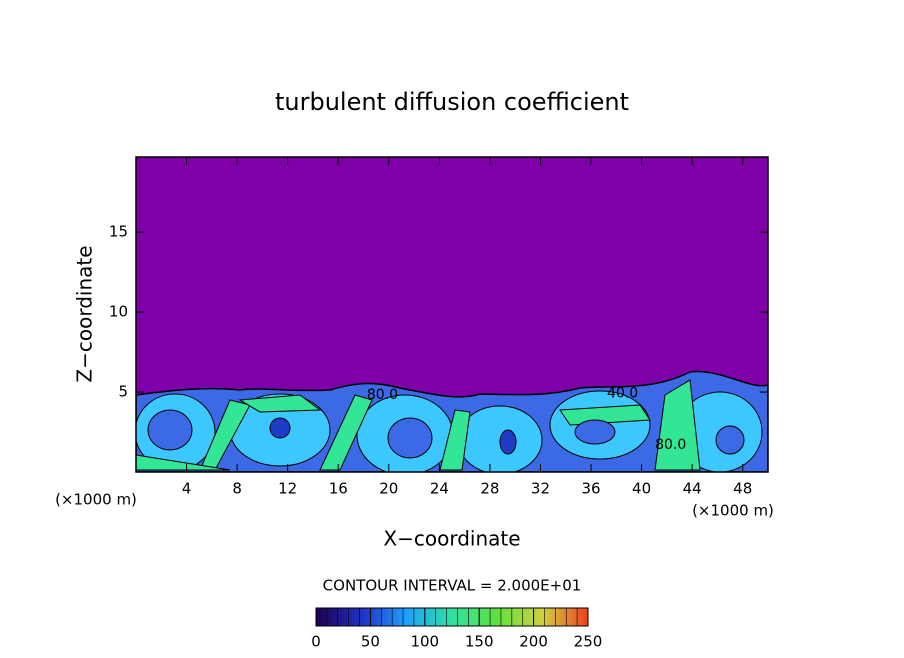 This screenshot has height=658, width=904. Describe the element at coordinates (452, 586) in the screenshot. I see `contour-interval: CONTOUR INTERVAL = 2.000E+01` at that location.